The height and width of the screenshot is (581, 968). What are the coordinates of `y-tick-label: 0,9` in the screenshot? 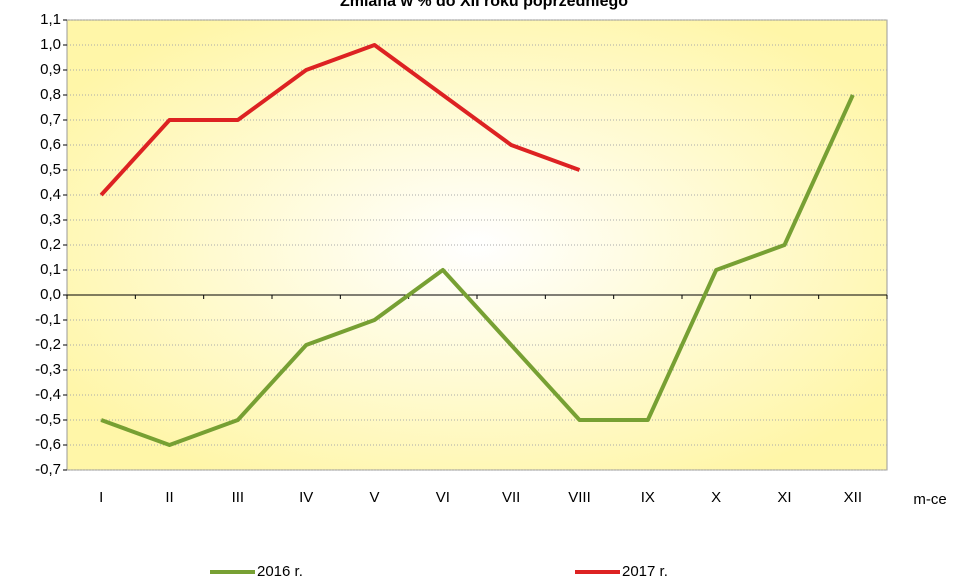 It's located at (50, 69).